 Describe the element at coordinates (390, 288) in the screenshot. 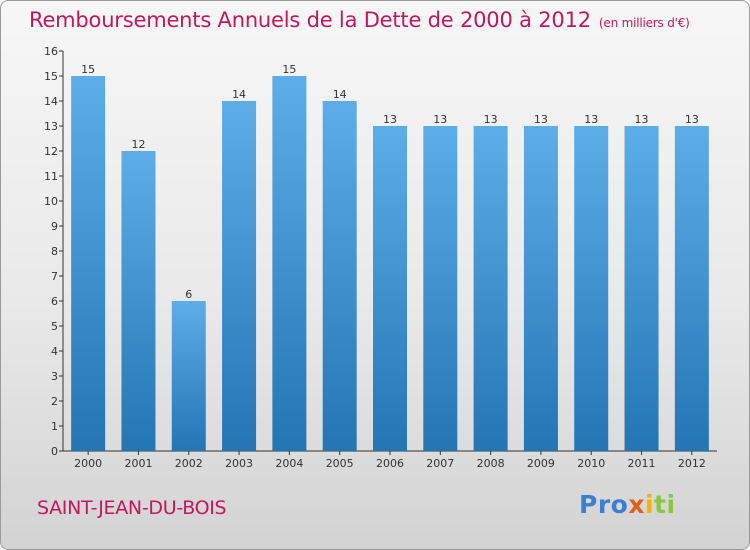

I see `bar-2006` at that location.